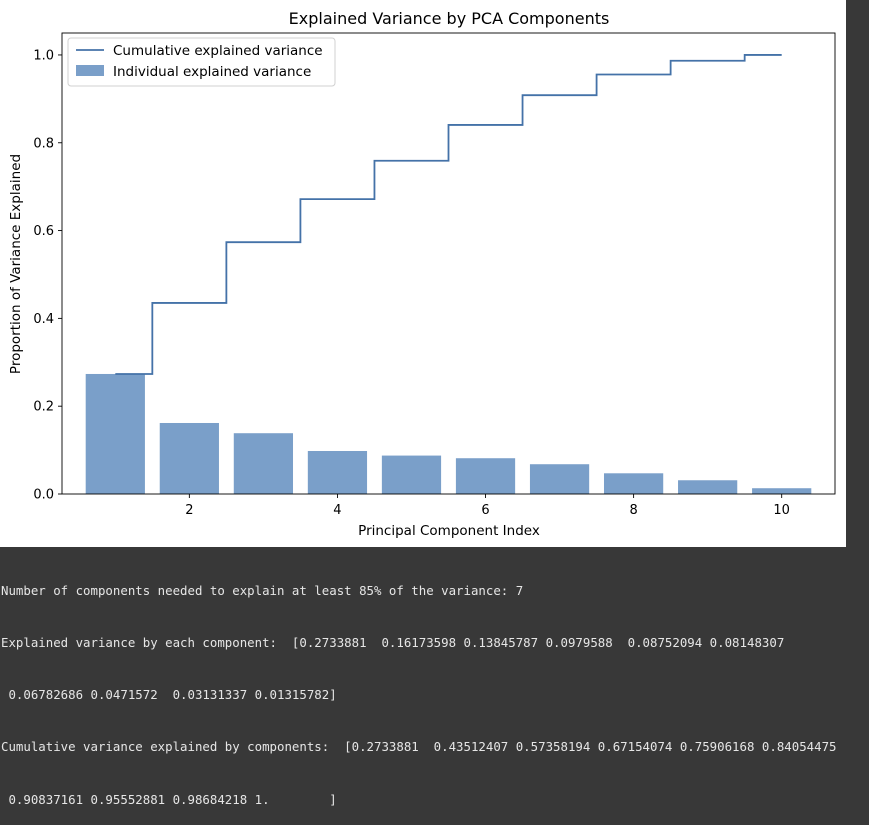 This screenshot has width=869, height=825. Describe the element at coordinates (189, 510) in the screenshot. I see `x-tick-label: 2` at that location.